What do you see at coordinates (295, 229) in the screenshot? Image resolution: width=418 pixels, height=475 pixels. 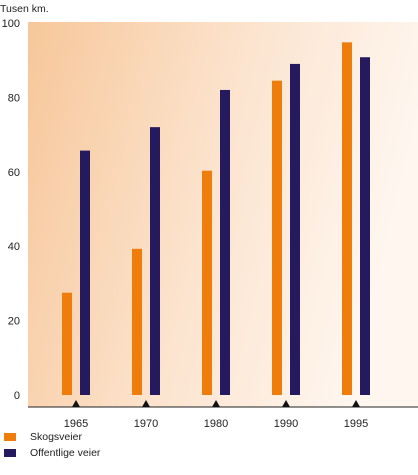 I see `bar-offentlige-veier-1990` at bounding box center [295, 229].